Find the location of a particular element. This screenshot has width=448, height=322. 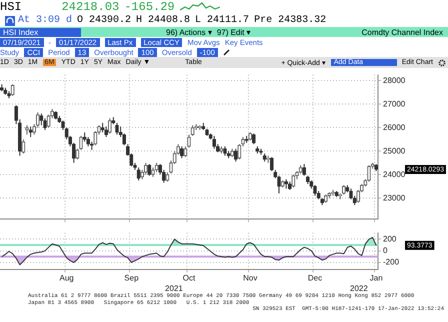

x-tick-label: Sep is located at coordinates (132, 277).